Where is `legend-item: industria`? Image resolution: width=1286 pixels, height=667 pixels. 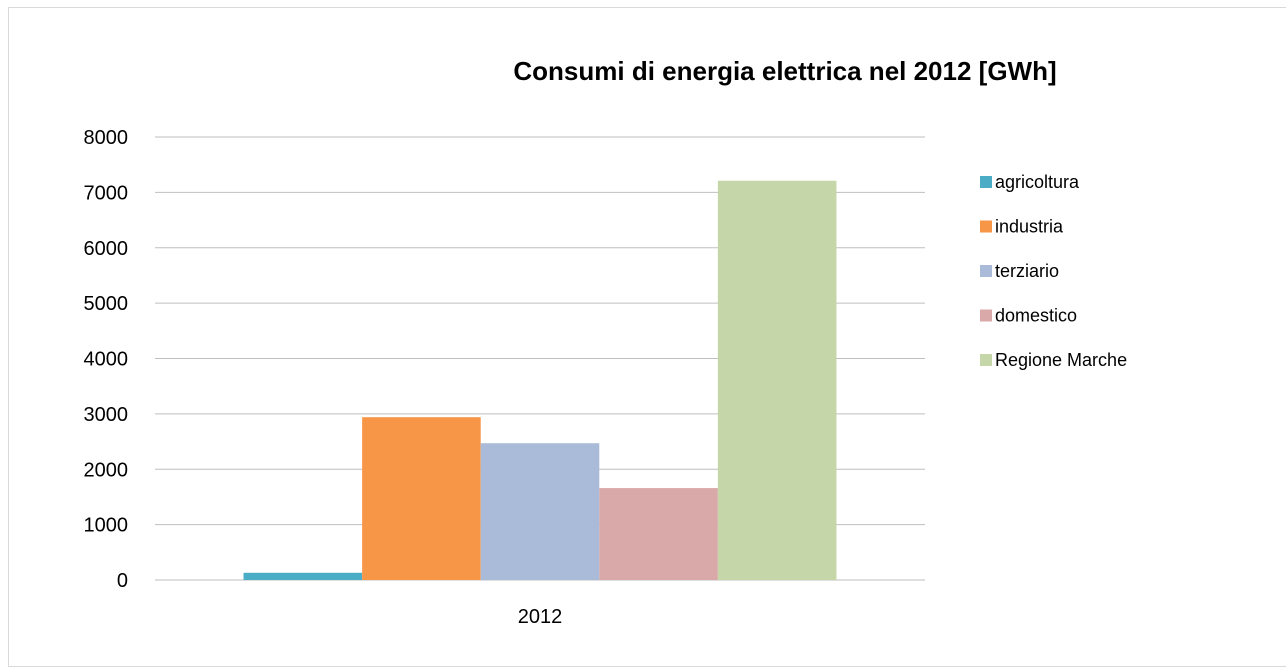
legend-item: industria is located at coordinates (1022, 227).